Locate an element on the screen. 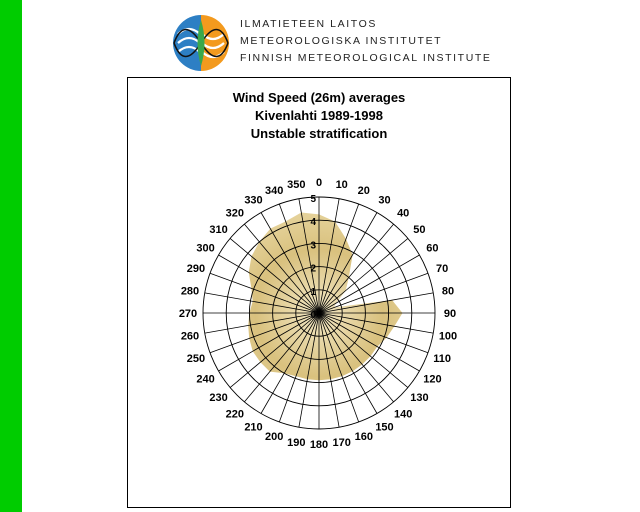 This screenshot has height=512, width=640. direction-label: 320 is located at coordinates (235, 214).